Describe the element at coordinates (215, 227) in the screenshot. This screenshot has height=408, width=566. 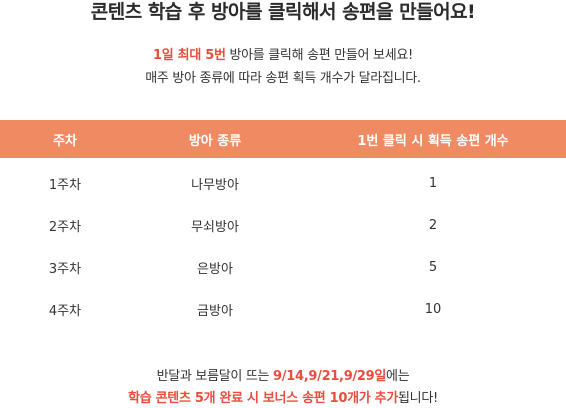
I see `cell-mill-type: 무쇠방아` at that location.